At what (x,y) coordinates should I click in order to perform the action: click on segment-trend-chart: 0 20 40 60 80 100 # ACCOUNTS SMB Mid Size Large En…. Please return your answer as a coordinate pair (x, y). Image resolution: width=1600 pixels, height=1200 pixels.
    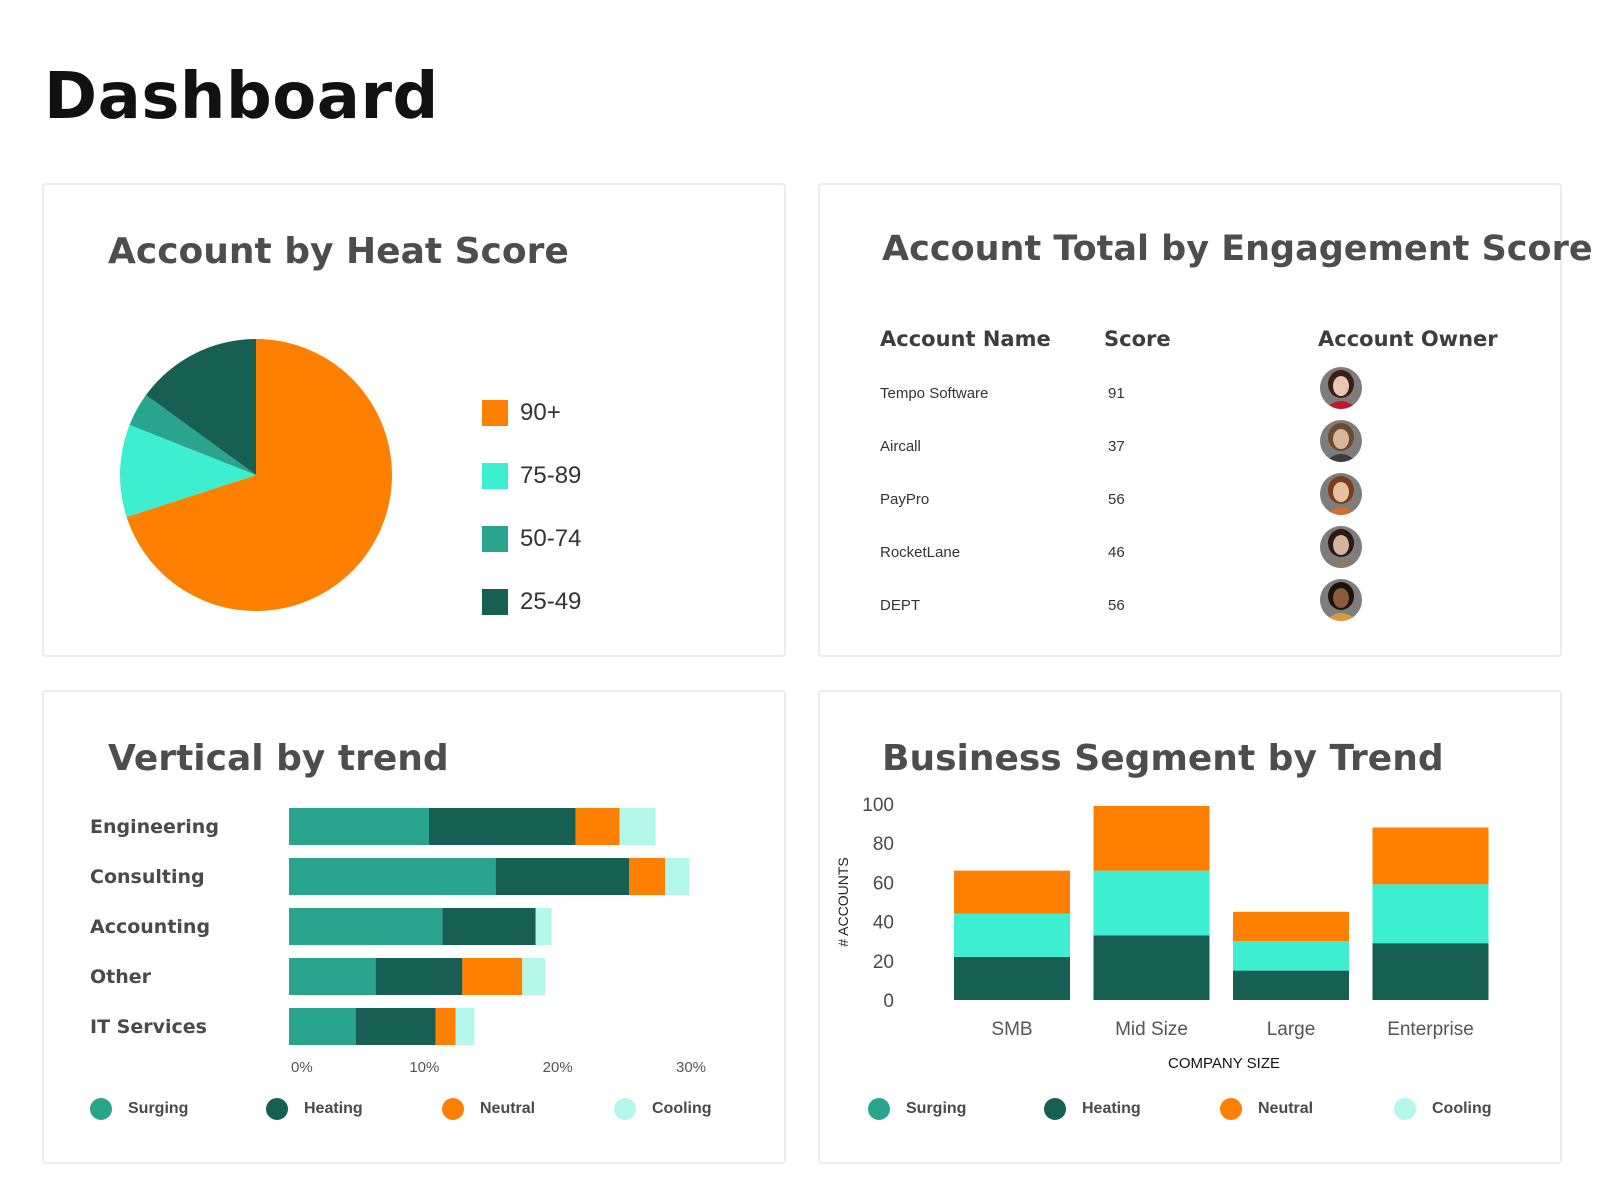
    Looking at the image, I should click on (1162, 933).